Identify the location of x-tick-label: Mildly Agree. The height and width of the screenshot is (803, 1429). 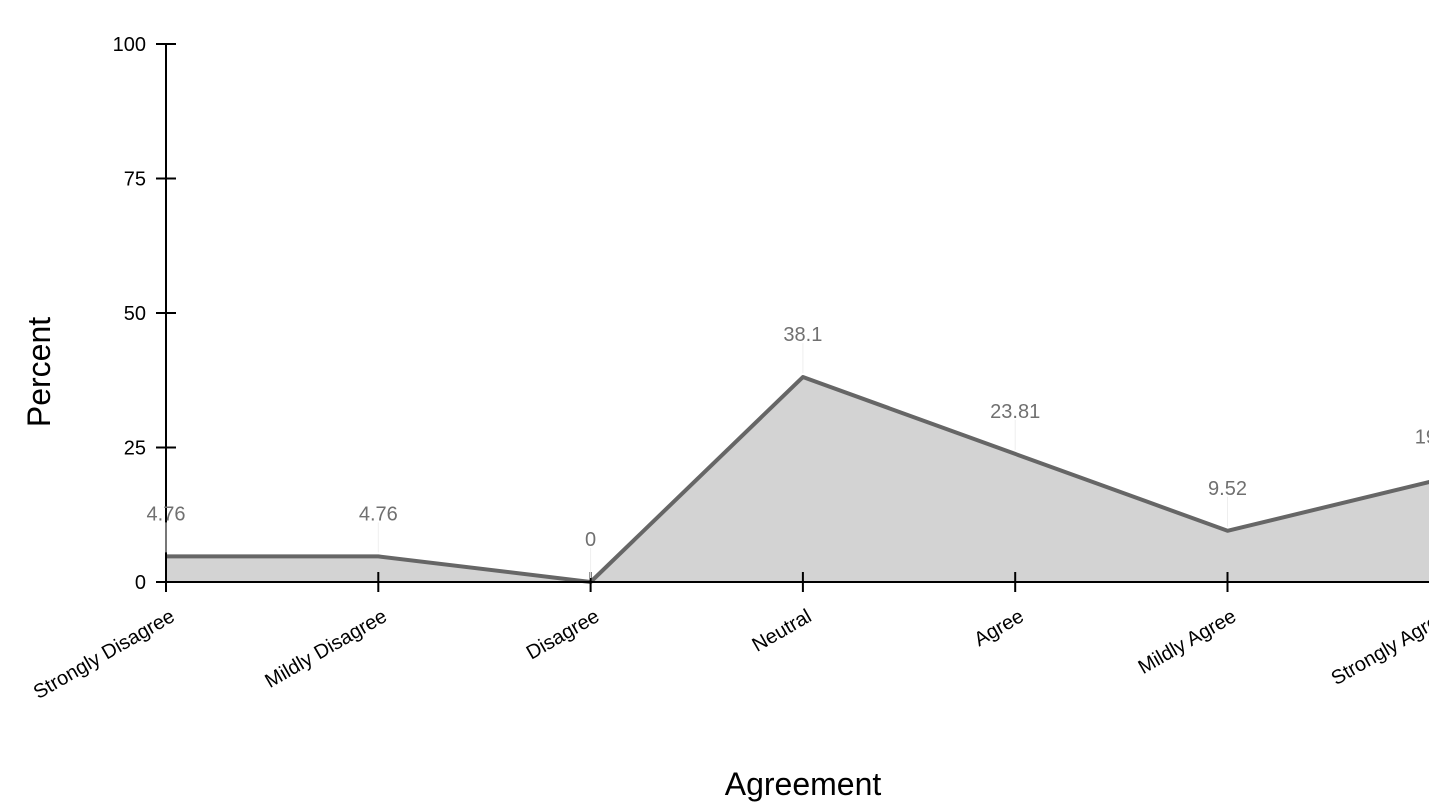
(1187, 642).